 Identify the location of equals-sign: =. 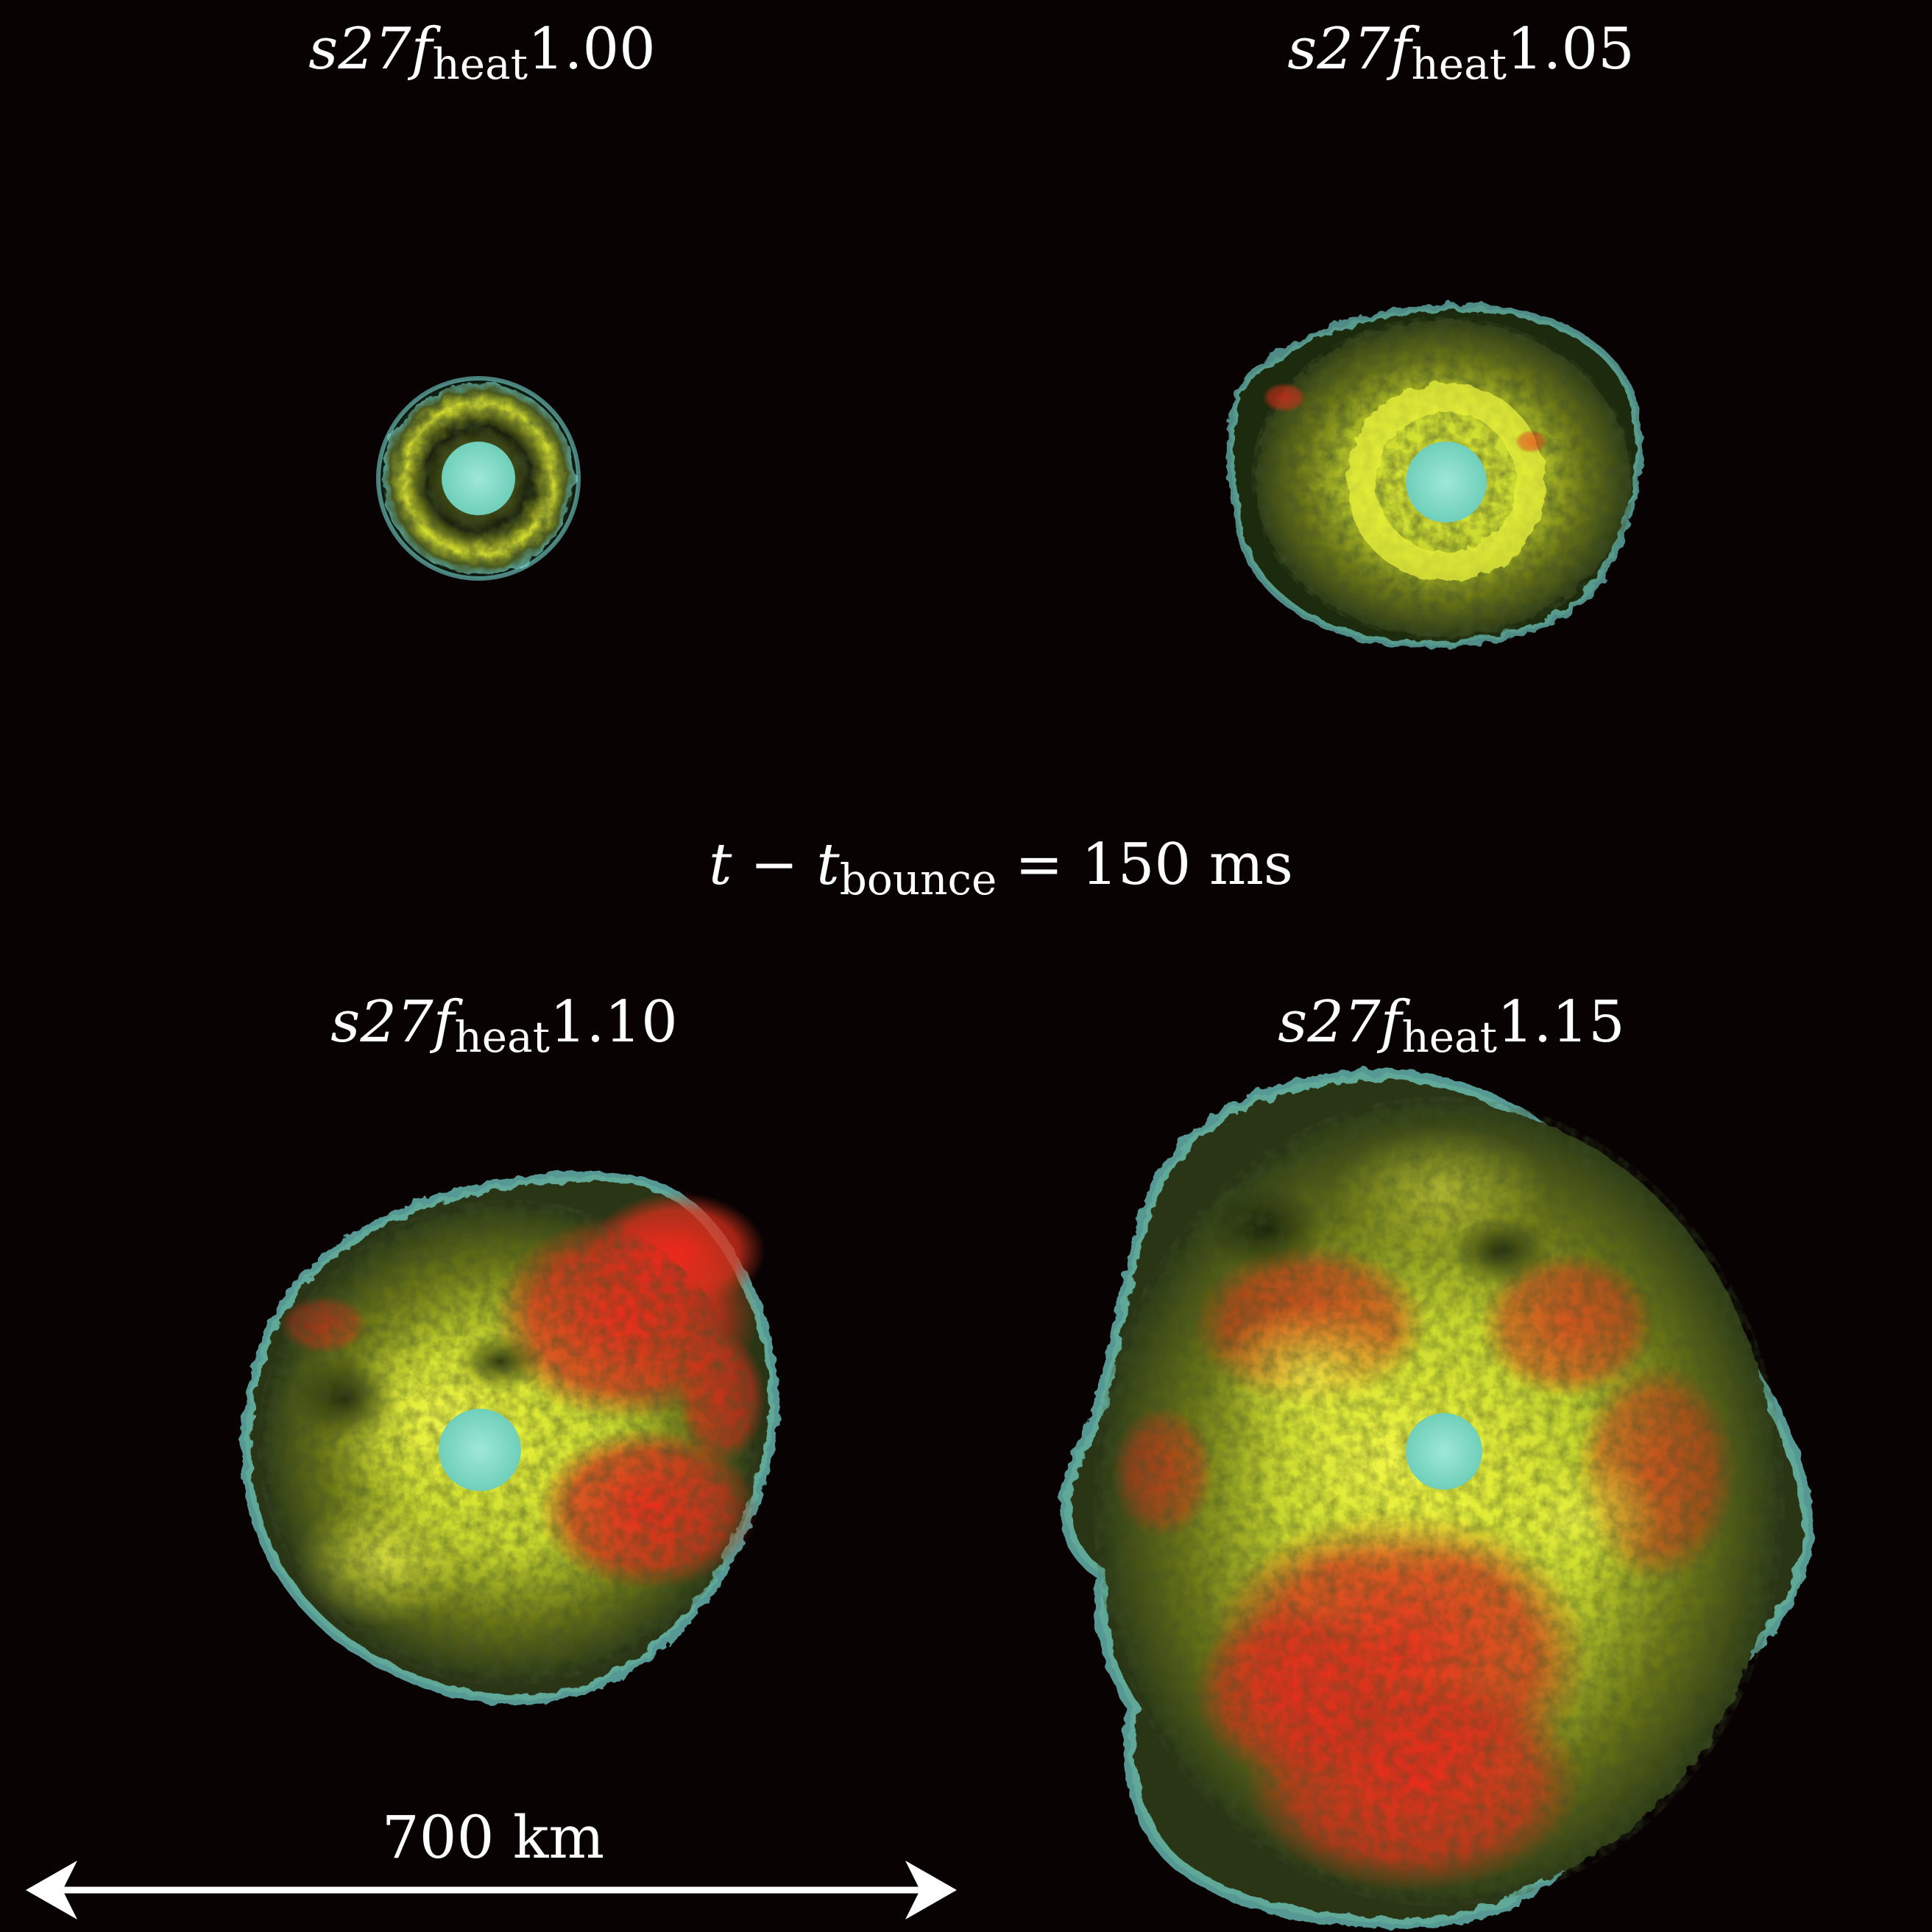
(1039, 865).